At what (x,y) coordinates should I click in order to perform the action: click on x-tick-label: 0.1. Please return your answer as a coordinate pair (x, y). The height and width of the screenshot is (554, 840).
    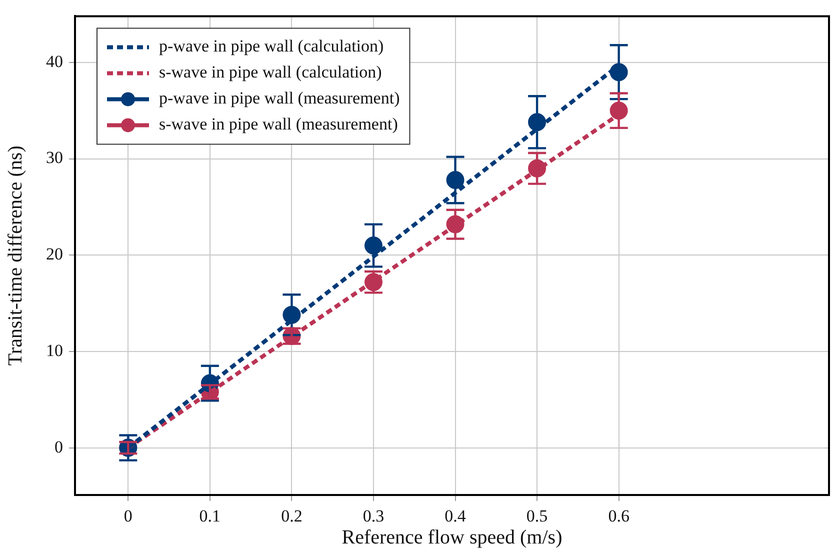
    Looking at the image, I should click on (210, 516).